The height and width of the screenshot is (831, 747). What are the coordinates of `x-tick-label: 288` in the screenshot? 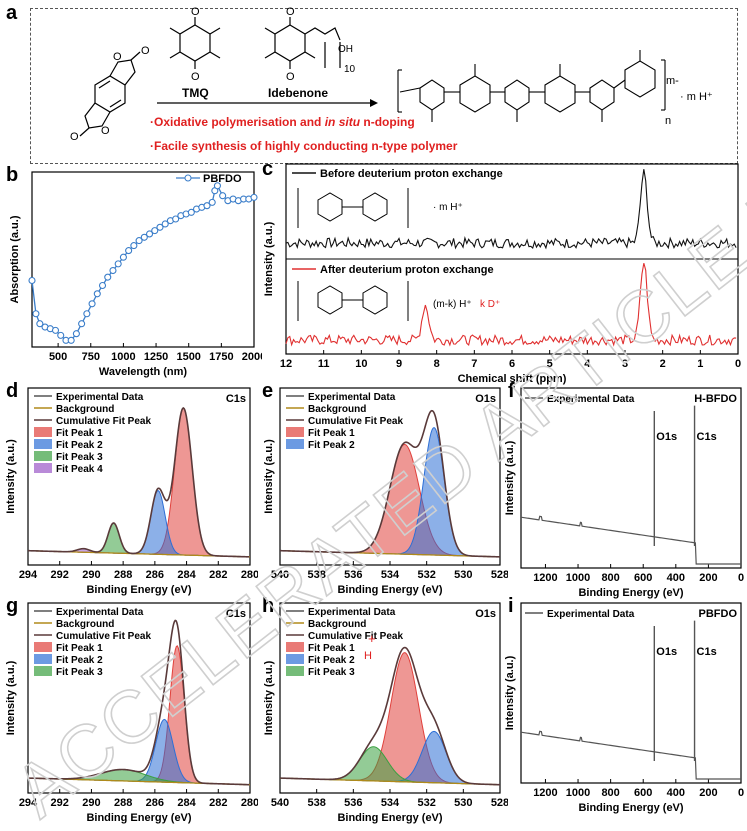 It's located at (123, 803).